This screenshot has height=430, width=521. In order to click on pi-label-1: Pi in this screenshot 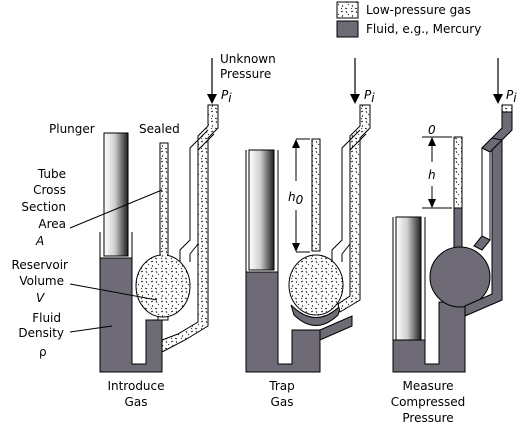, I will do `click(226, 96)`.